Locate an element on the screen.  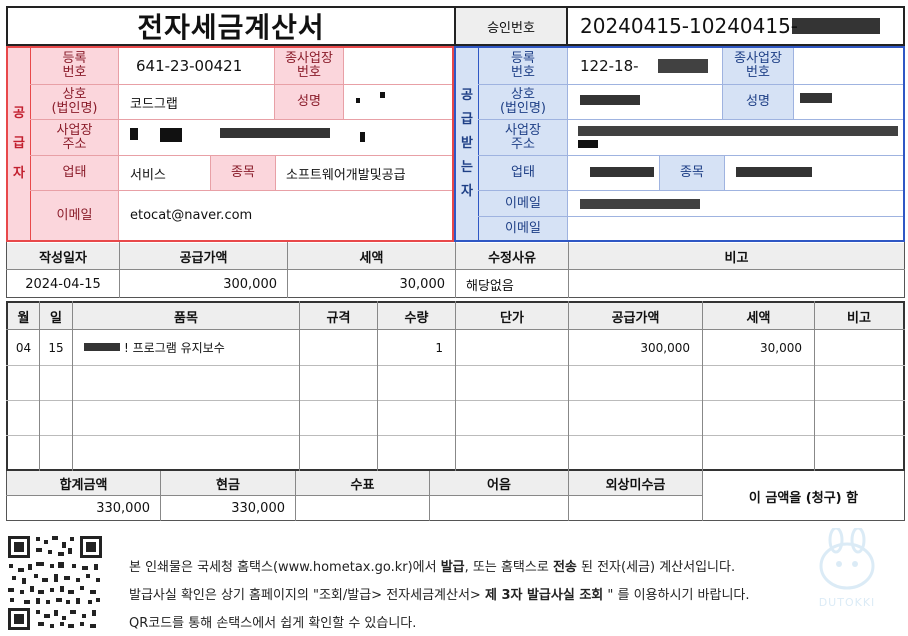
summary-note is located at coordinates (736, 284).